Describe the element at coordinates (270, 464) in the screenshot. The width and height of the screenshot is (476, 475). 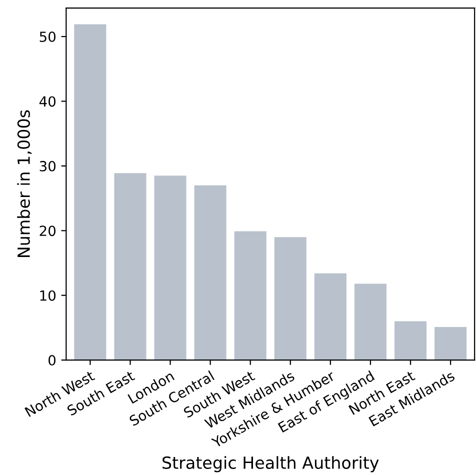
I see `x-axis-title: Strategic Health Authority` at that location.